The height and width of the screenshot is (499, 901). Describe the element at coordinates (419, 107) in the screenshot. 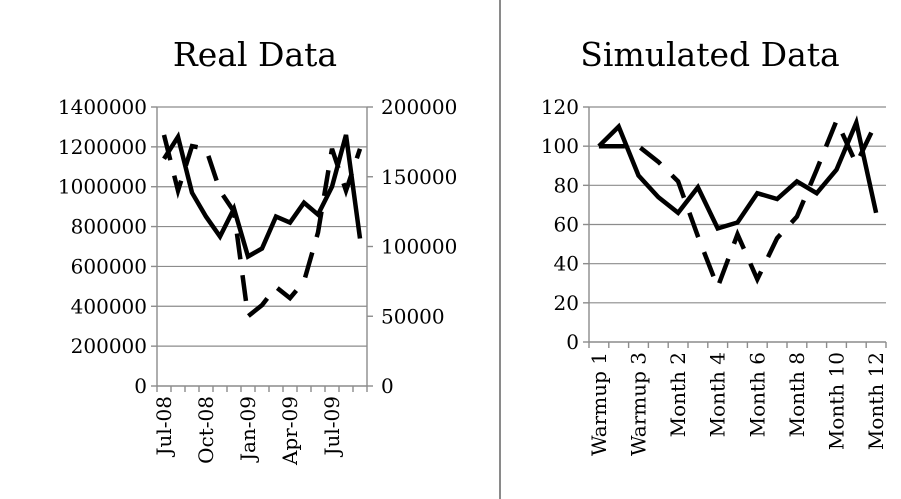

I see `y2-tick-label: 200000` at that location.